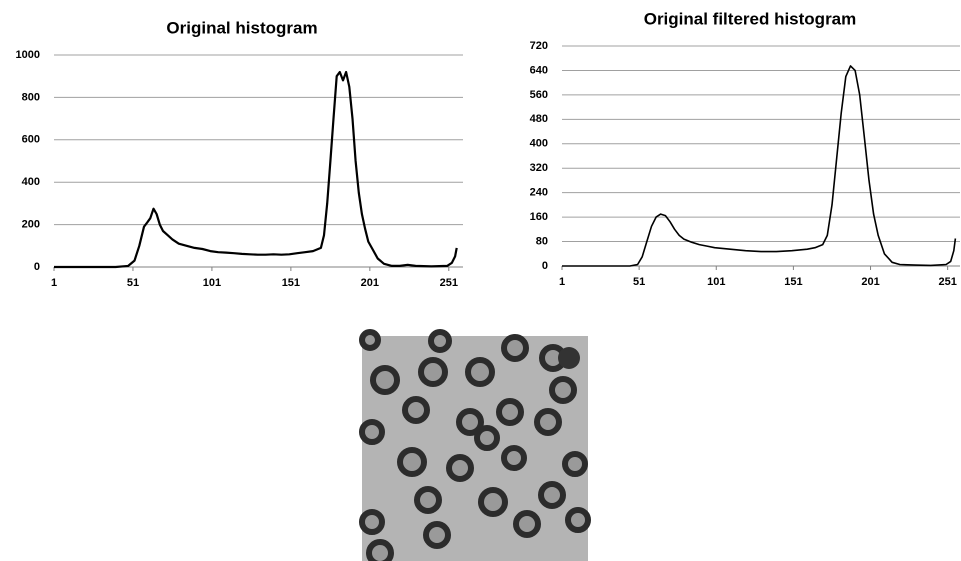  What do you see at coordinates (539, 168) in the screenshot?
I see `y-tick-label: 320` at bounding box center [539, 168].